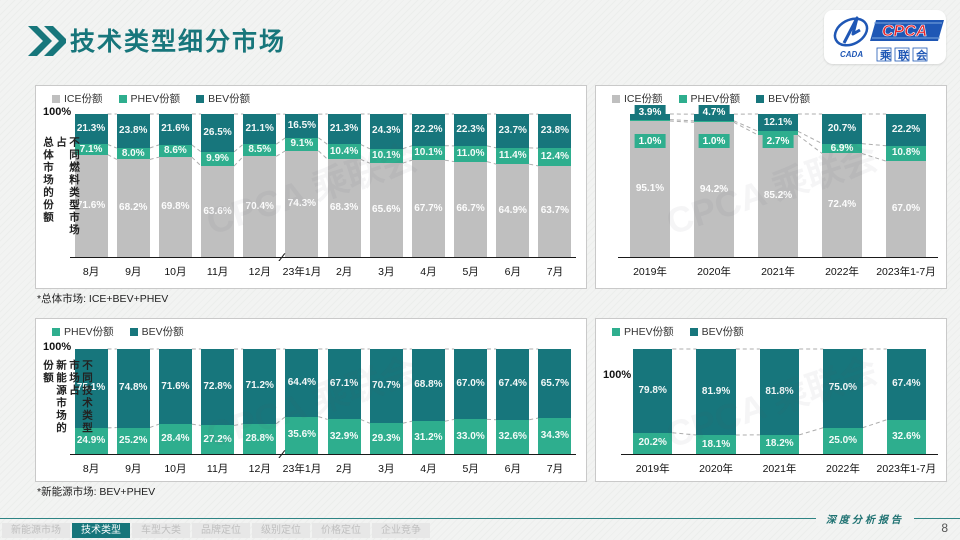  What do you see at coordinates (906, 436) in the screenshot?
I see `bar-label: 32.6%` at bounding box center [906, 436].